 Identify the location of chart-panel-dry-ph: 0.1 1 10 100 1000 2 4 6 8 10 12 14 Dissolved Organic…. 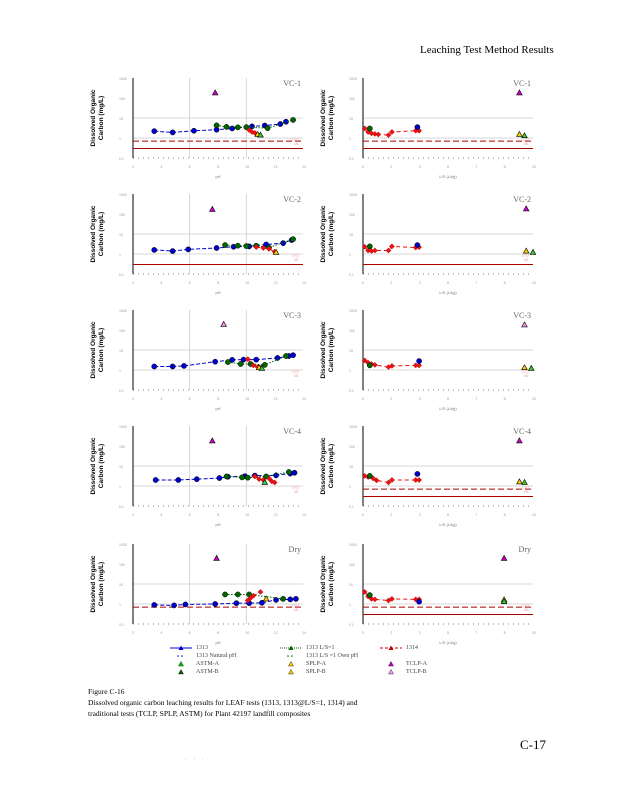
(198, 593).